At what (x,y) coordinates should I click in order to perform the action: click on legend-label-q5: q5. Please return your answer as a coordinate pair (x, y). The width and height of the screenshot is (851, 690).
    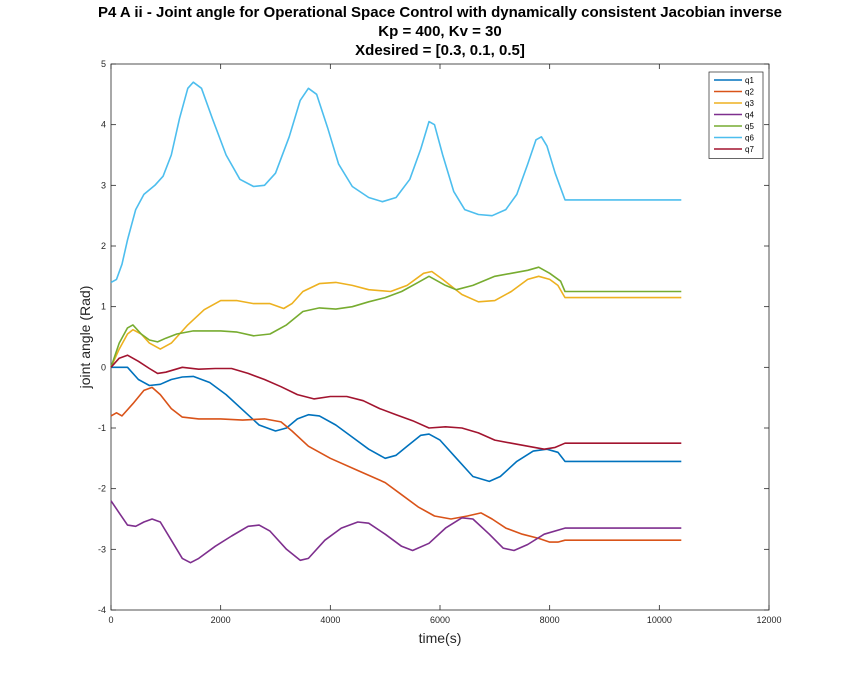
    Looking at the image, I should click on (749, 126).